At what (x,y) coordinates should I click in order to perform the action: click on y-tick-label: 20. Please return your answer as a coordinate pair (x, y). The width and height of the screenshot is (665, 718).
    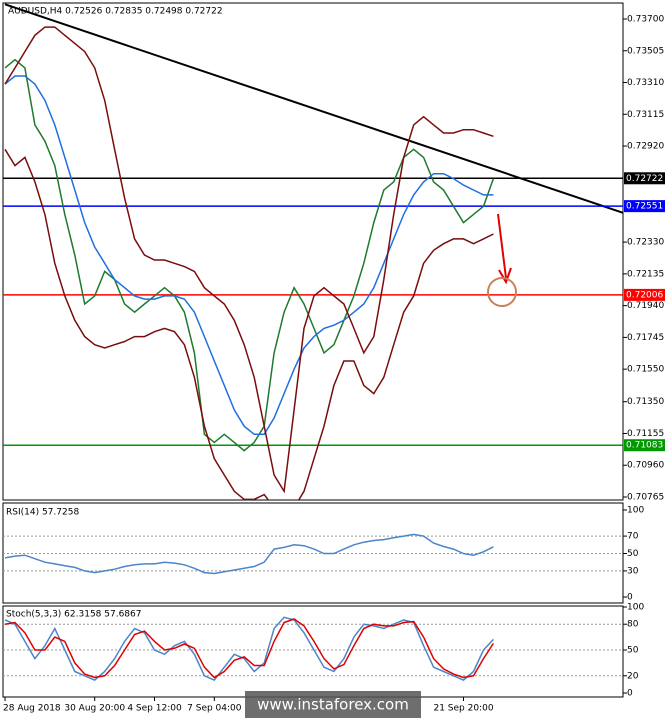
    Looking at the image, I should click on (633, 676).